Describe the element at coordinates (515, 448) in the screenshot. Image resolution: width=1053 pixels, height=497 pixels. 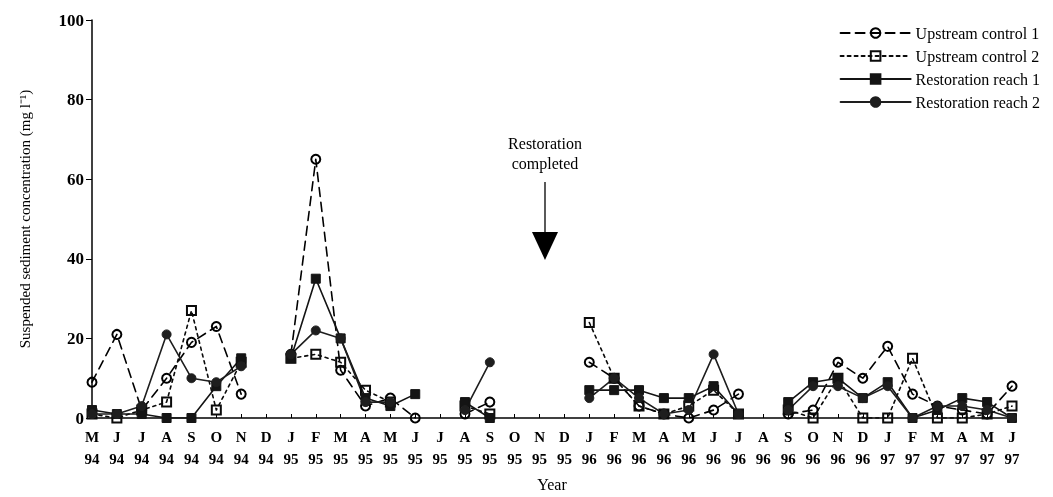
I see `x-tick-label: O 95` at that location.